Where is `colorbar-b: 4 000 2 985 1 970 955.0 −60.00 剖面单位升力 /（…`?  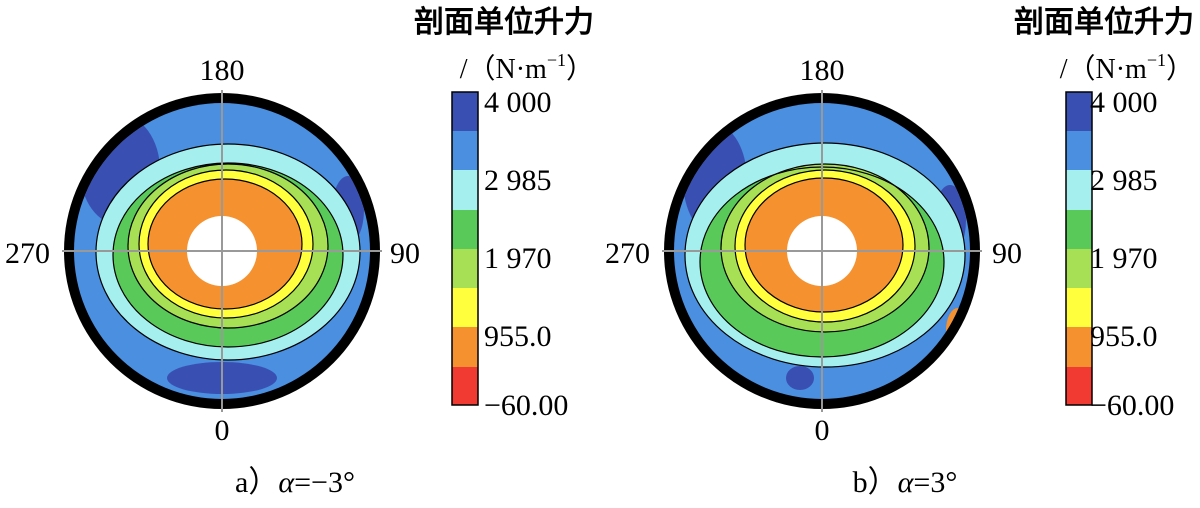 colorbar-b: 4 000 2 985 1 970 955.0 −60.00 剖面单位升力 /（… is located at coordinates (1104, 213).